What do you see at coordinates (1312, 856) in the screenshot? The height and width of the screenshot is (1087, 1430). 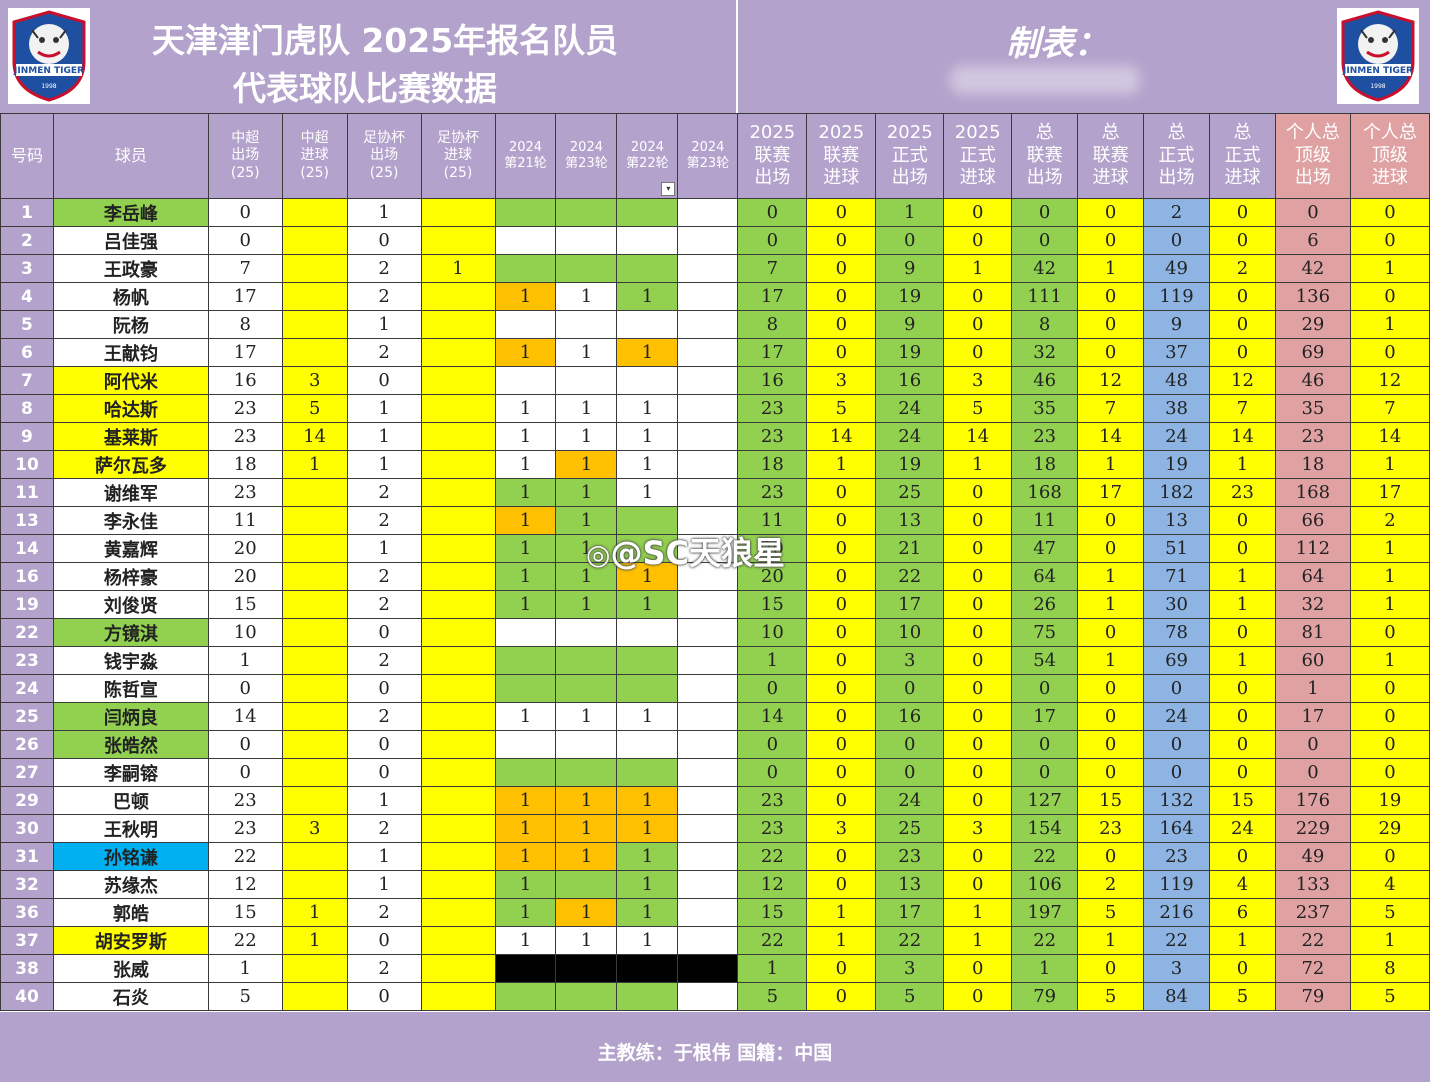 I see `stat-cell: 49` at bounding box center [1312, 856].